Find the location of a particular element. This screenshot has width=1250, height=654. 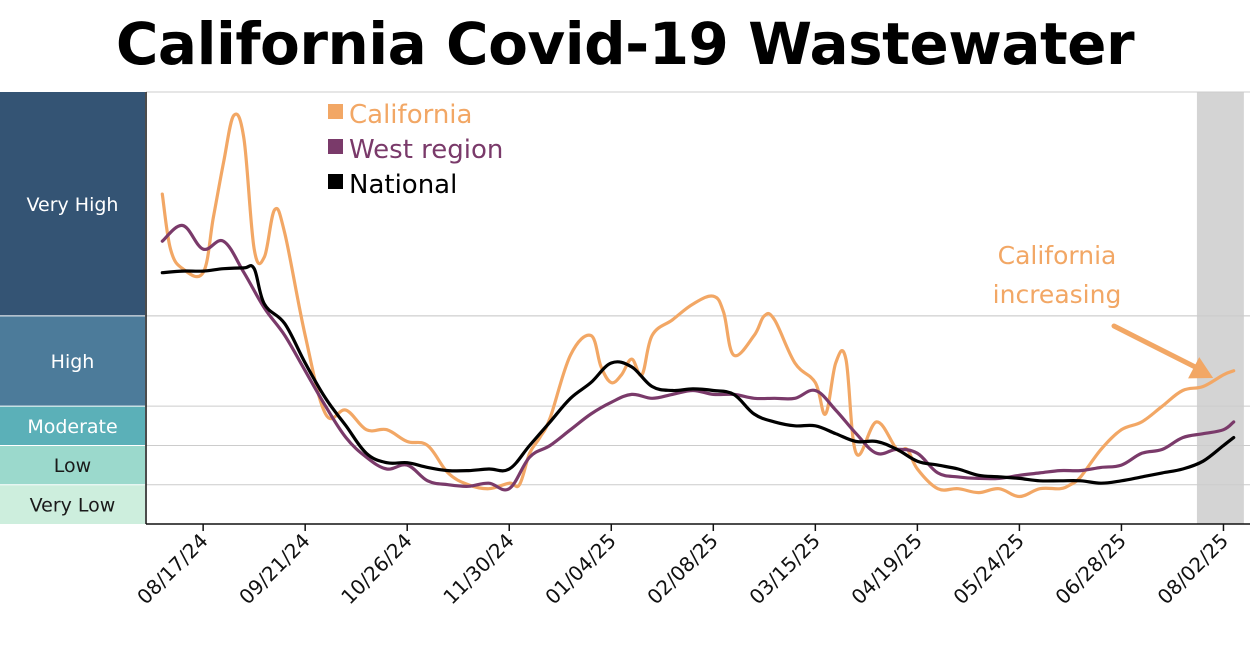

level-band-high is located at coordinates (72, 361).